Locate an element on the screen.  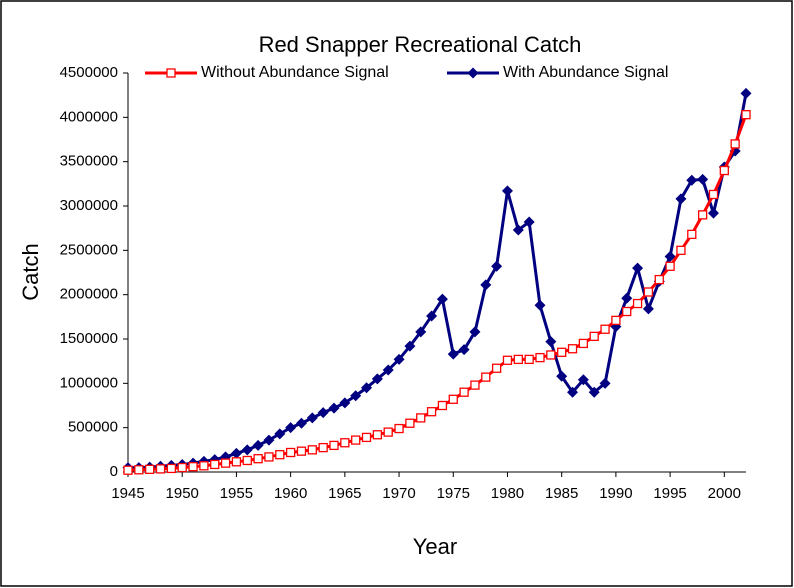
y-tick-label: 2000000 is located at coordinates (89, 294).